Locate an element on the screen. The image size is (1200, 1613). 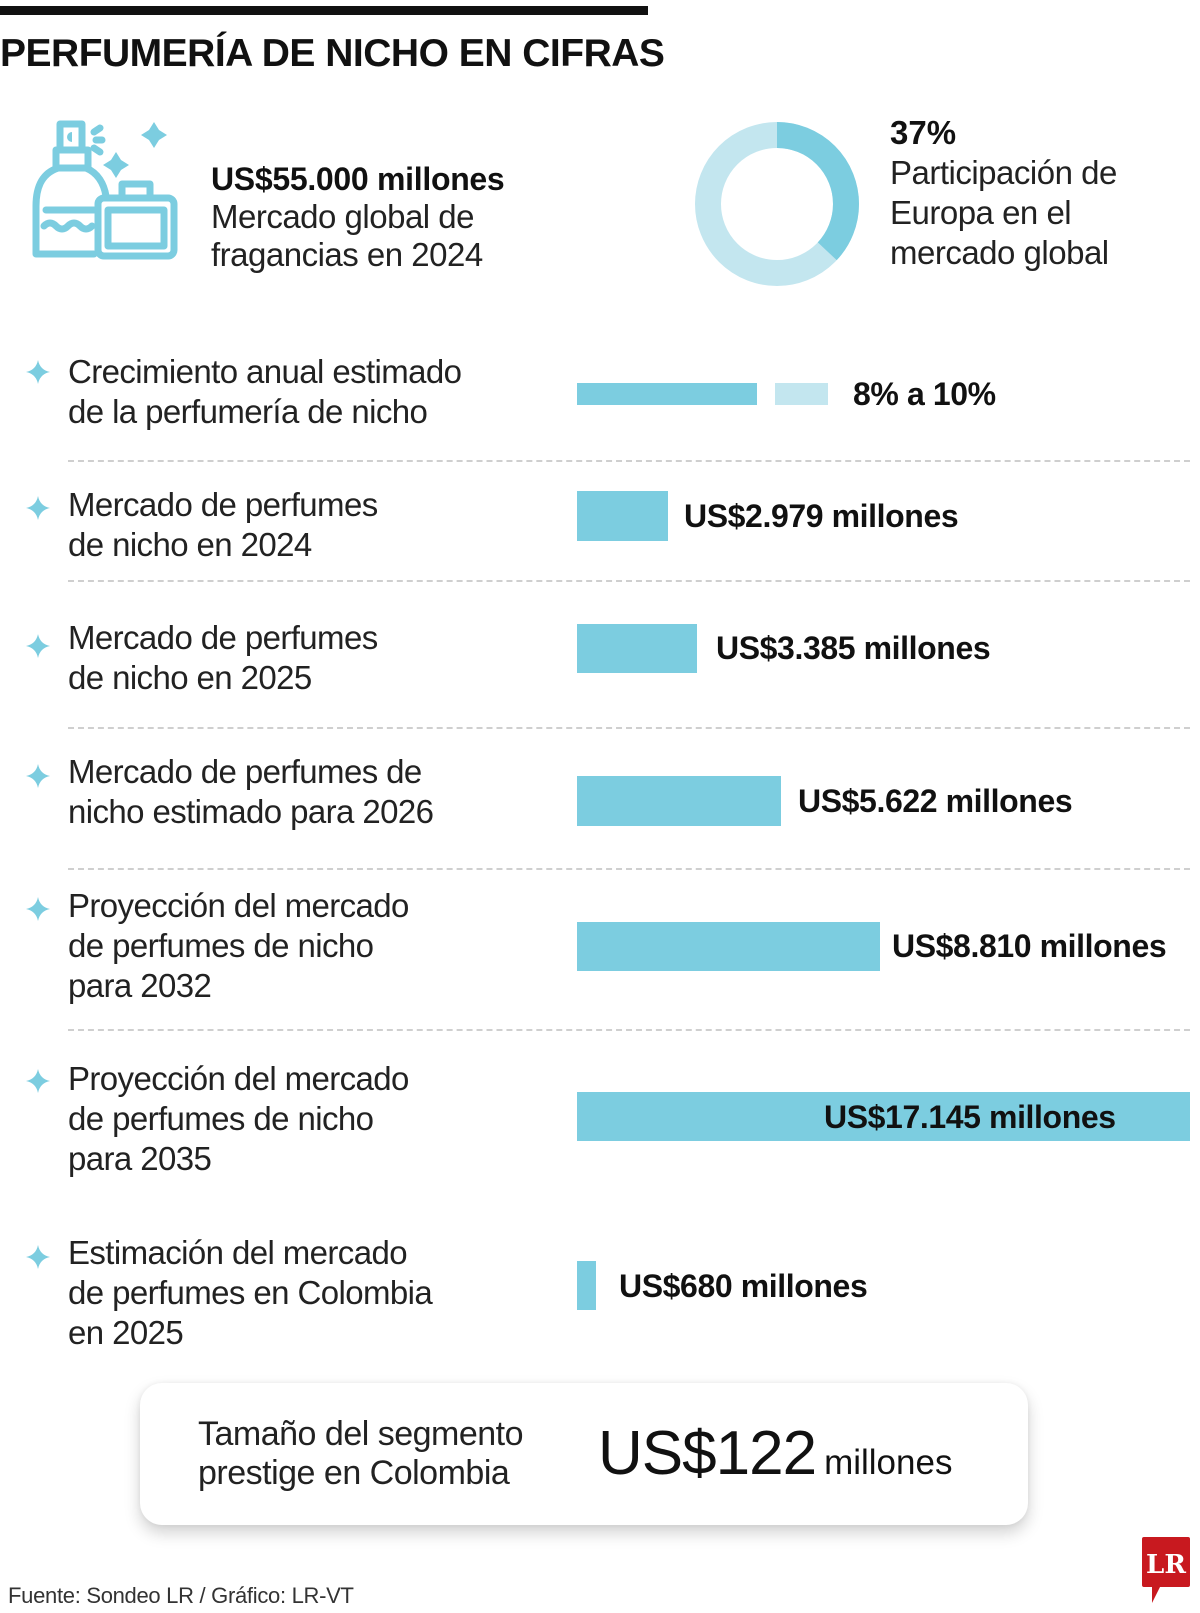
value-growth: 8% a 10% is located at coordinates (924, 394).